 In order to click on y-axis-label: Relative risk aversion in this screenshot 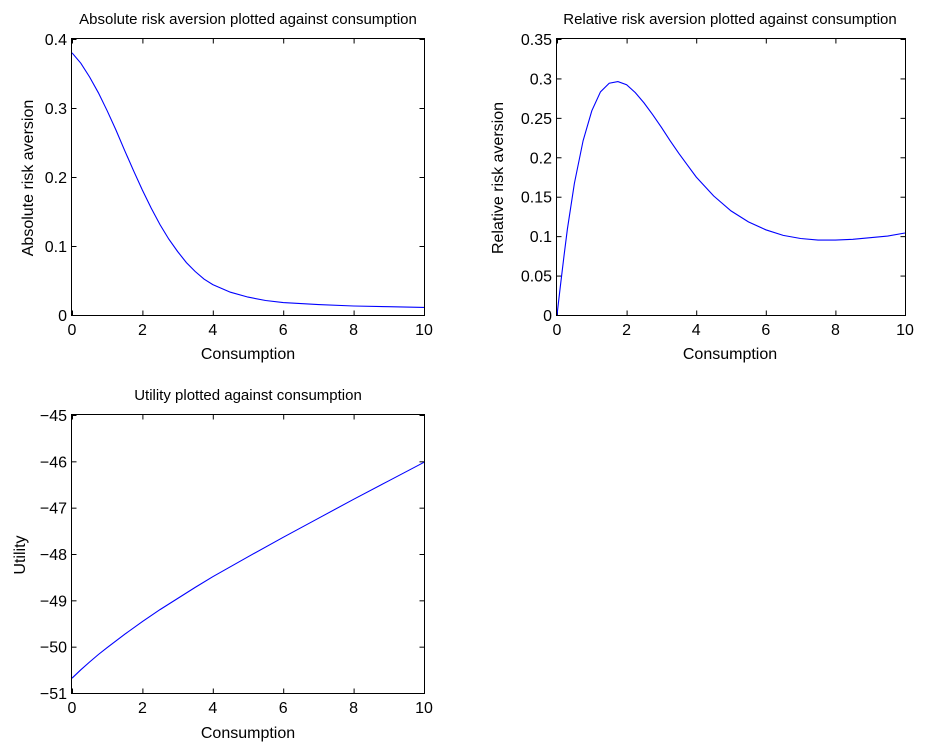, I will do `click(498, 178)`.